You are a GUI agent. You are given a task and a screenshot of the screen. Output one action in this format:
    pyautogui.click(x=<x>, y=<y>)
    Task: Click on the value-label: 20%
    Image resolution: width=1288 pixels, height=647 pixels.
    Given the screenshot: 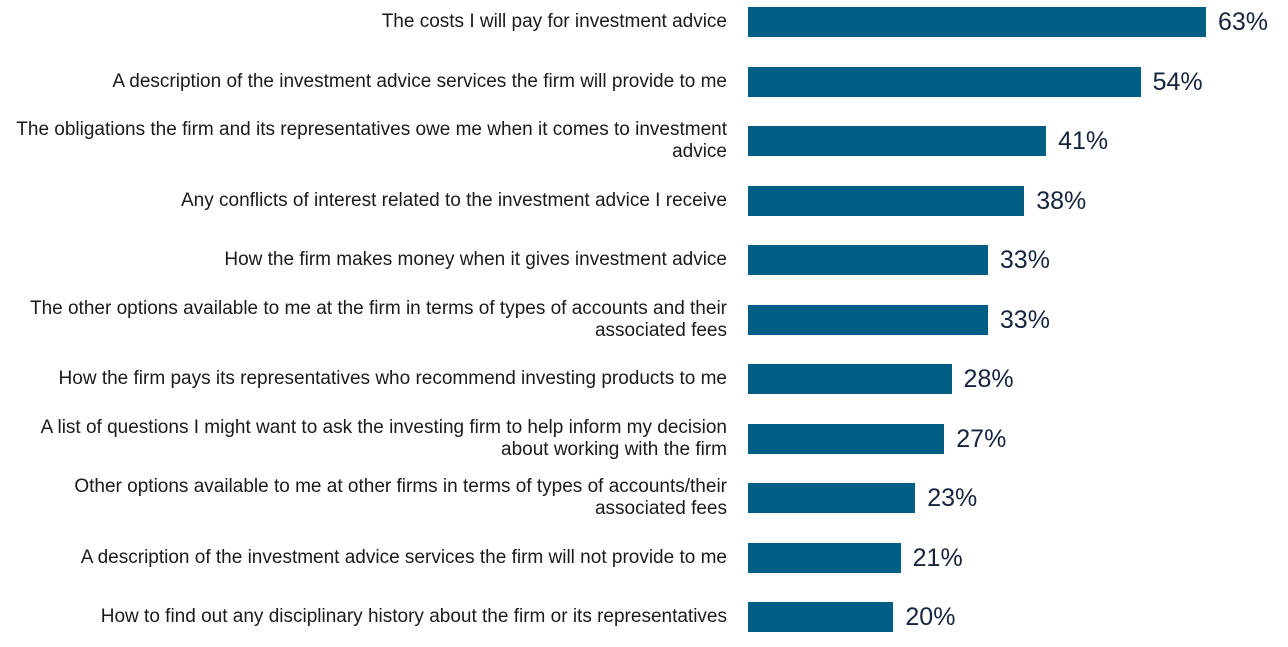 What is the action you would take?
    pyautogui.click(x=930, y=617)
    